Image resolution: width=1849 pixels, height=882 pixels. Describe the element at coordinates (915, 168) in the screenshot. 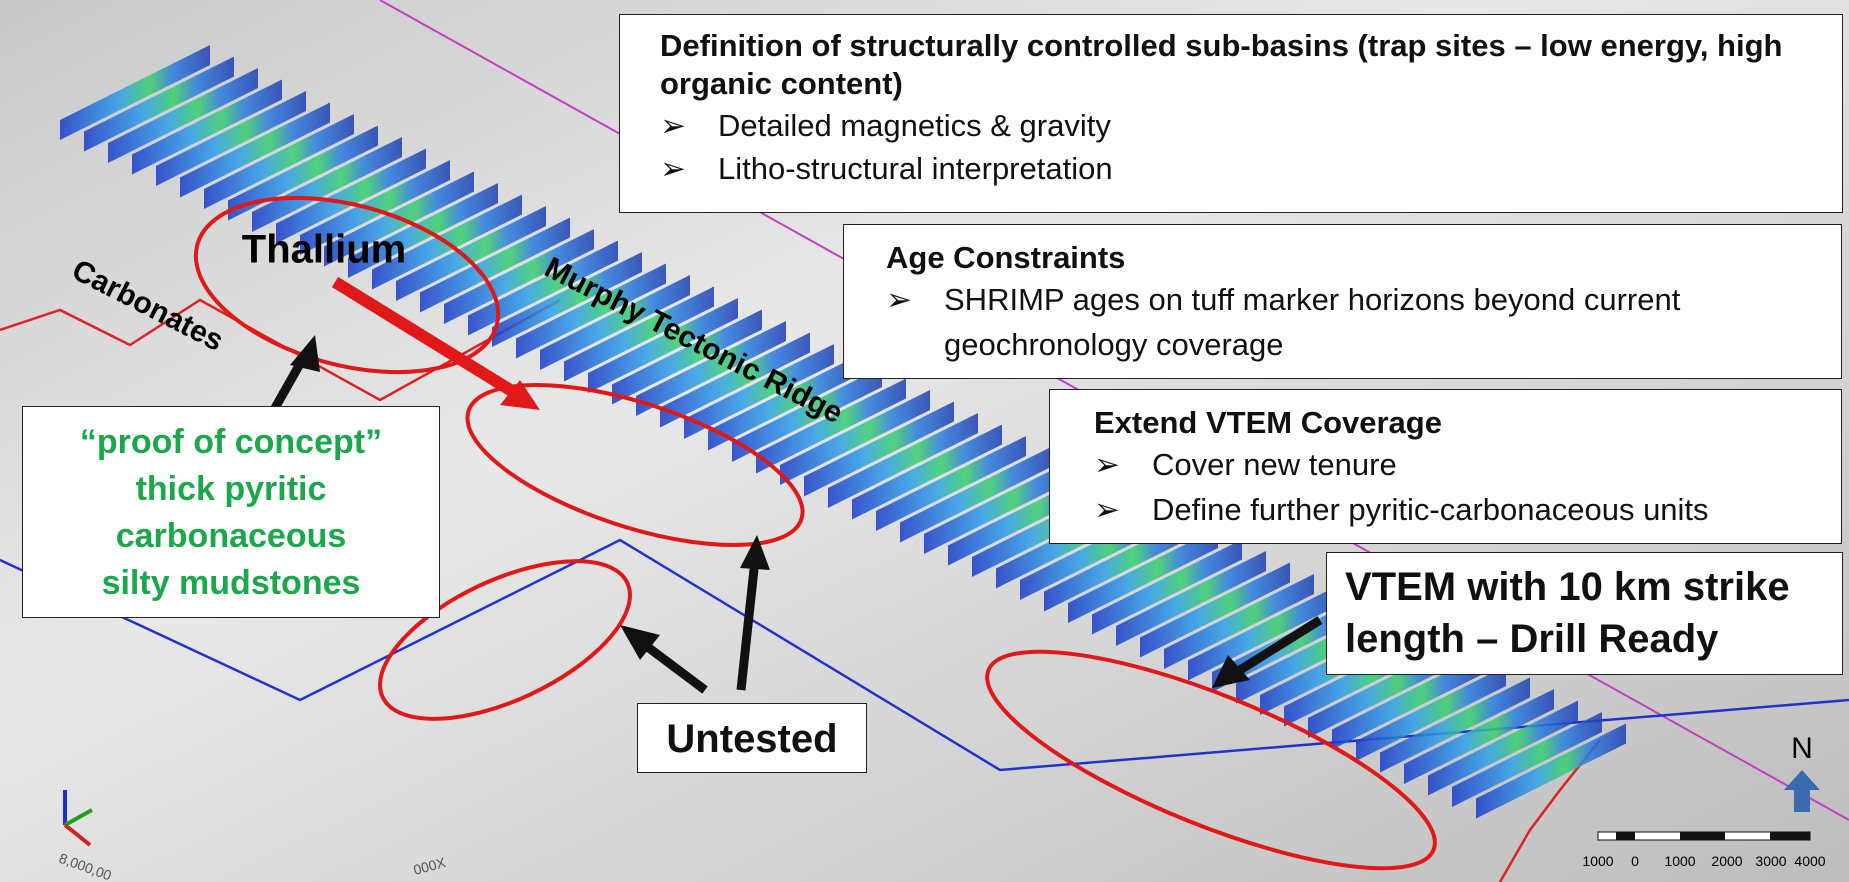

I see `bullet-text: Litho-structural interpretation` at that location.